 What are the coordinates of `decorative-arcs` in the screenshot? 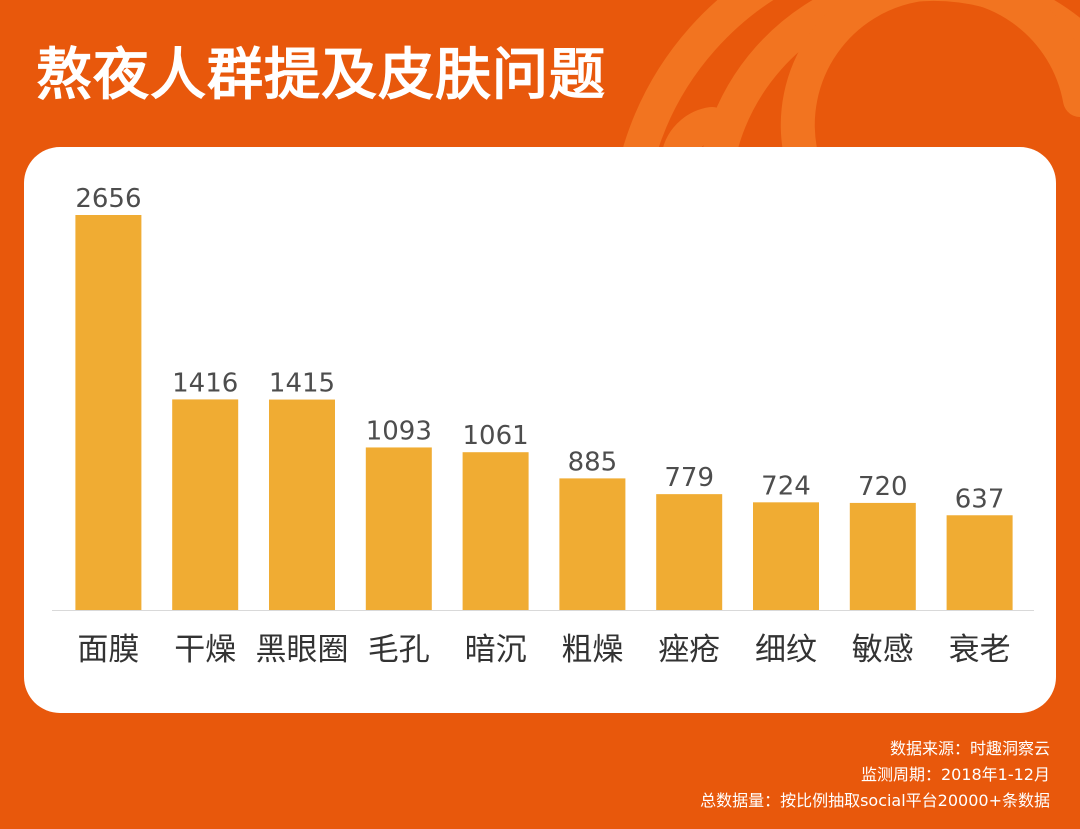 It's located at (851, 83).